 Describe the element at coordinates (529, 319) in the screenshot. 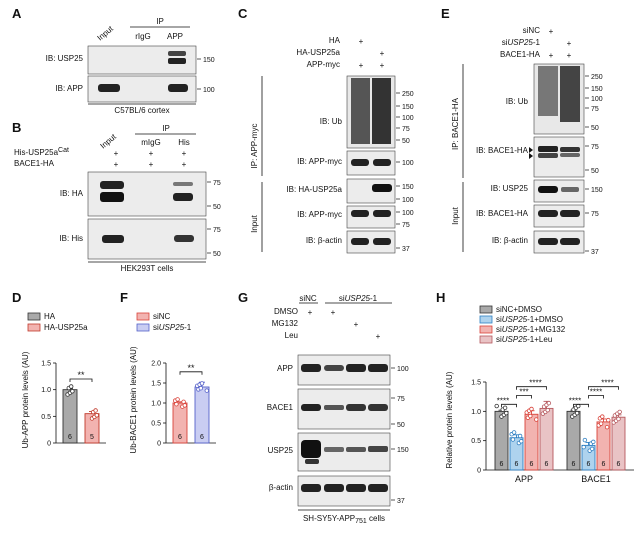

I see `legend-label: siUSP25-1+DMSO` at that location.